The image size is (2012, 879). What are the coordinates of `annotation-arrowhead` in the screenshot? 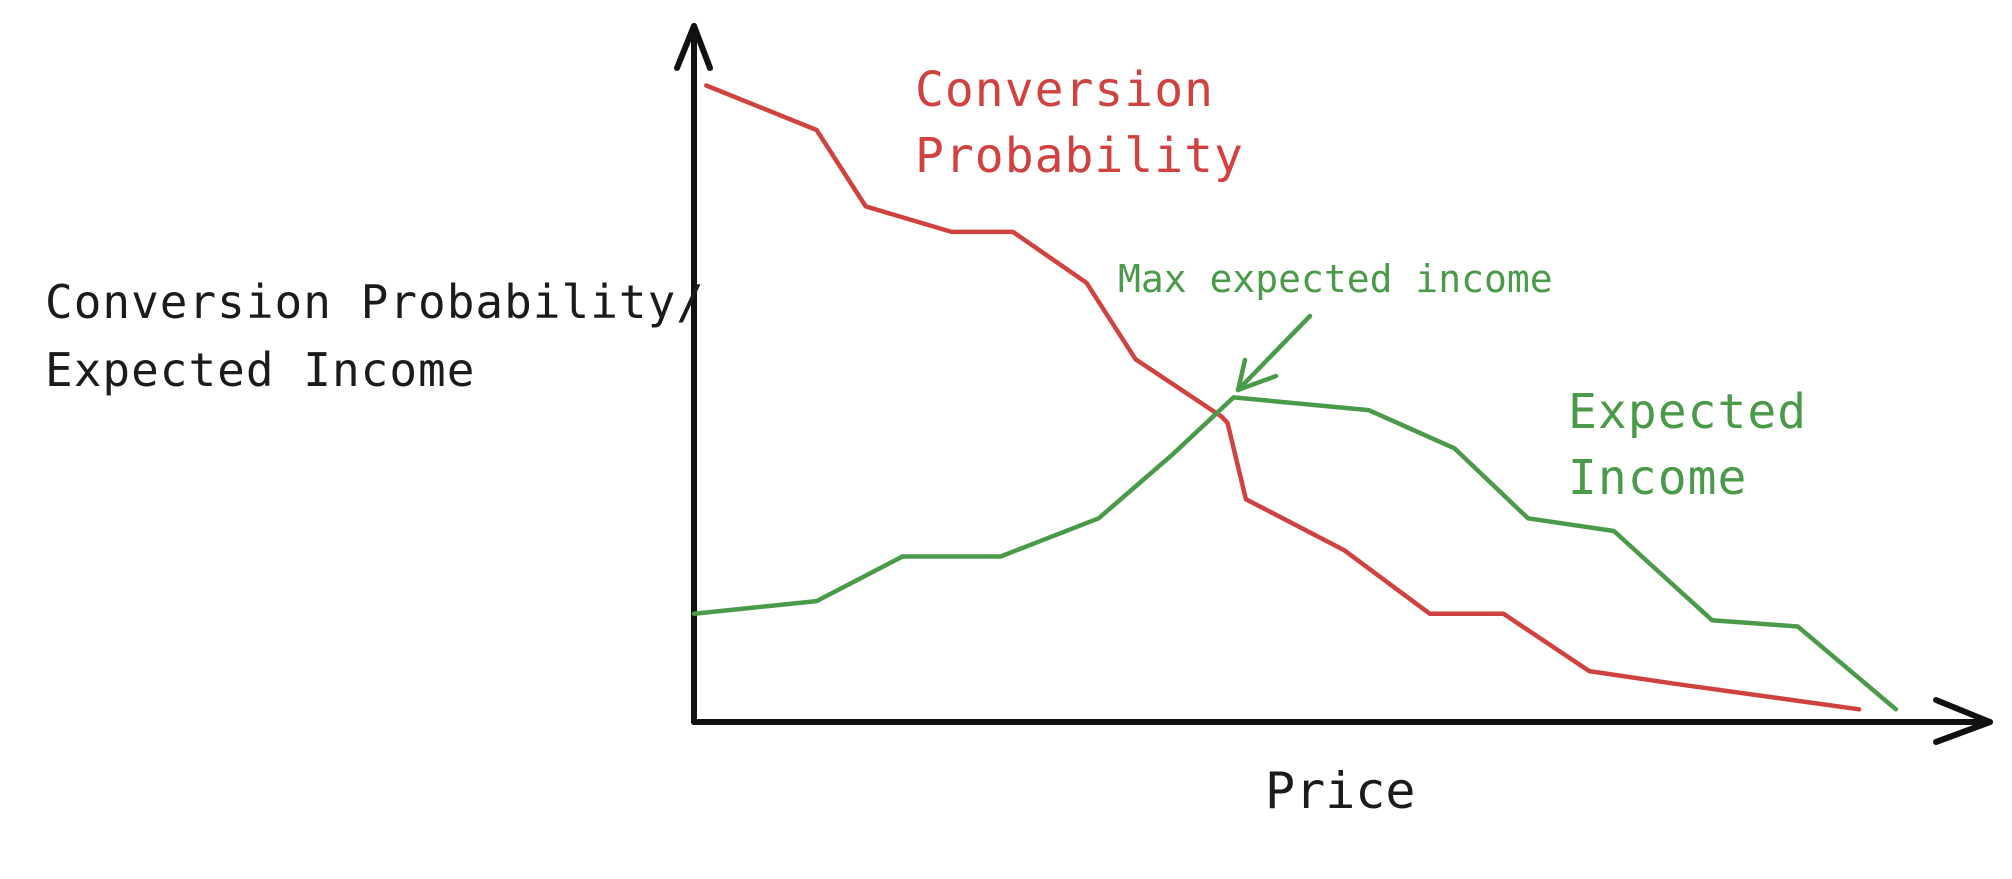 It's located at (1257, 375).